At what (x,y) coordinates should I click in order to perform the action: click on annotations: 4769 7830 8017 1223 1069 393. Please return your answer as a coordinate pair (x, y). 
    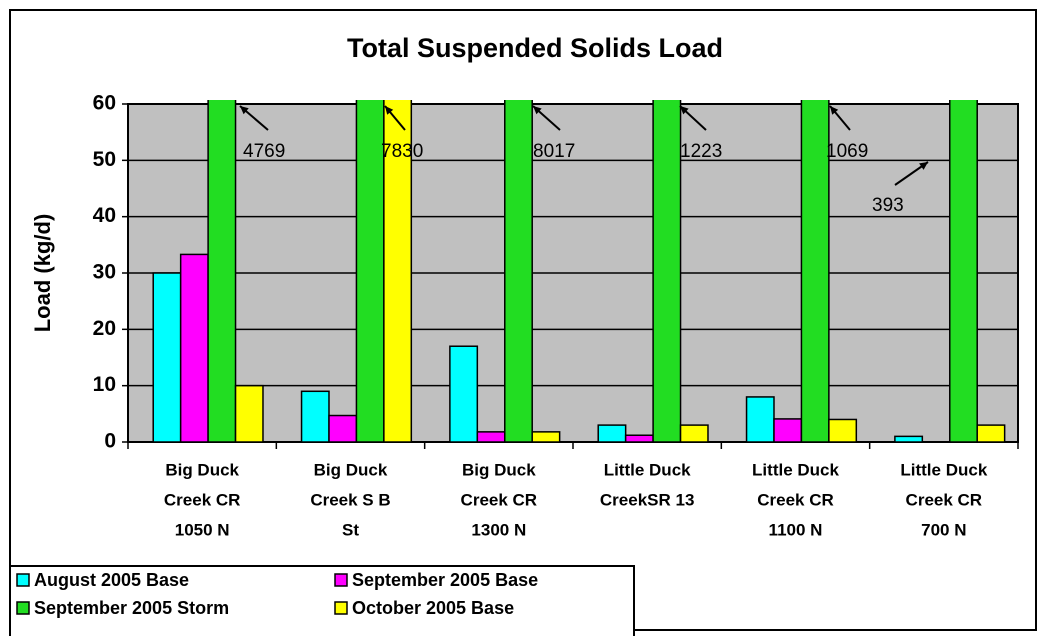
    Looking at the image, I should click on (584, 160).